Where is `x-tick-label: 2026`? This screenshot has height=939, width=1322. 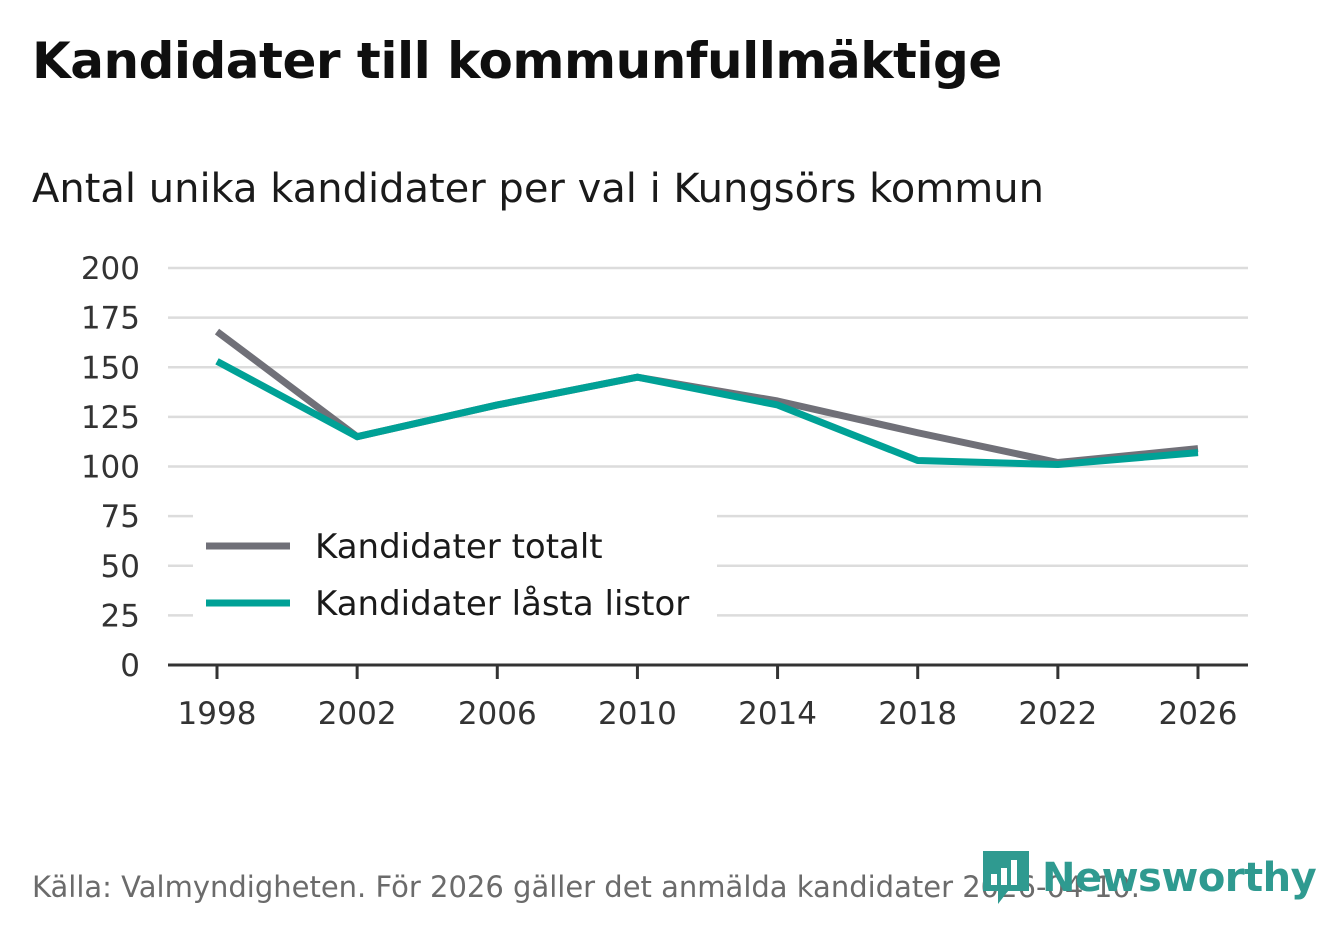 x-tick-label: 2026 is located at coordinates (1198, 714).